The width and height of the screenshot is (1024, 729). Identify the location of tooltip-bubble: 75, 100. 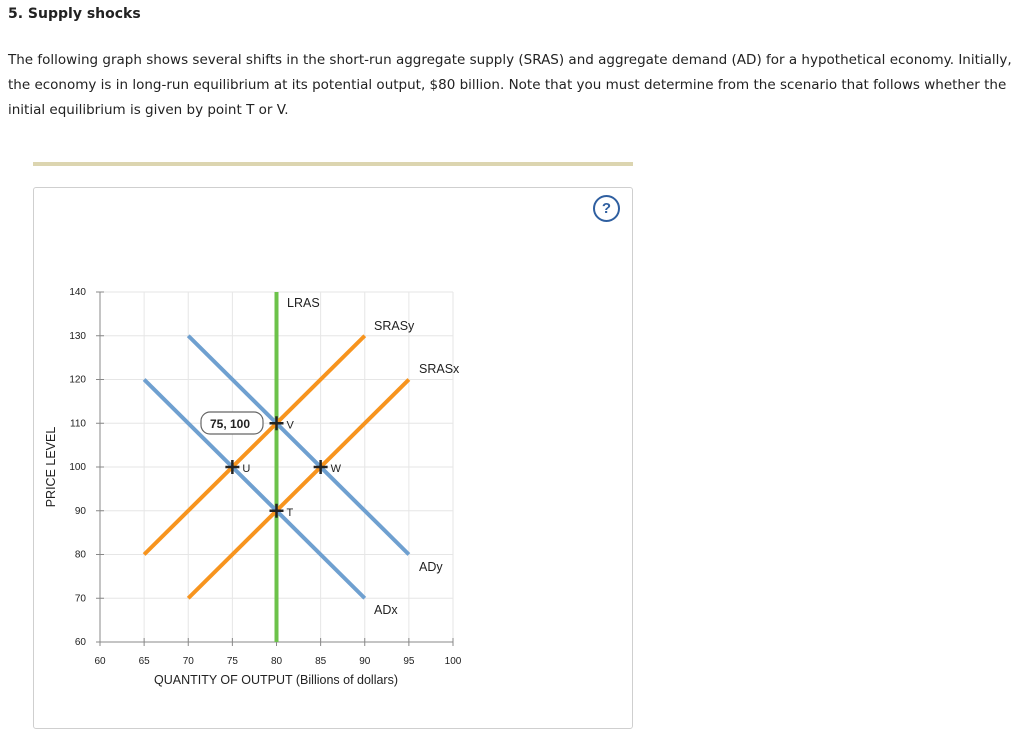
(232, 423).